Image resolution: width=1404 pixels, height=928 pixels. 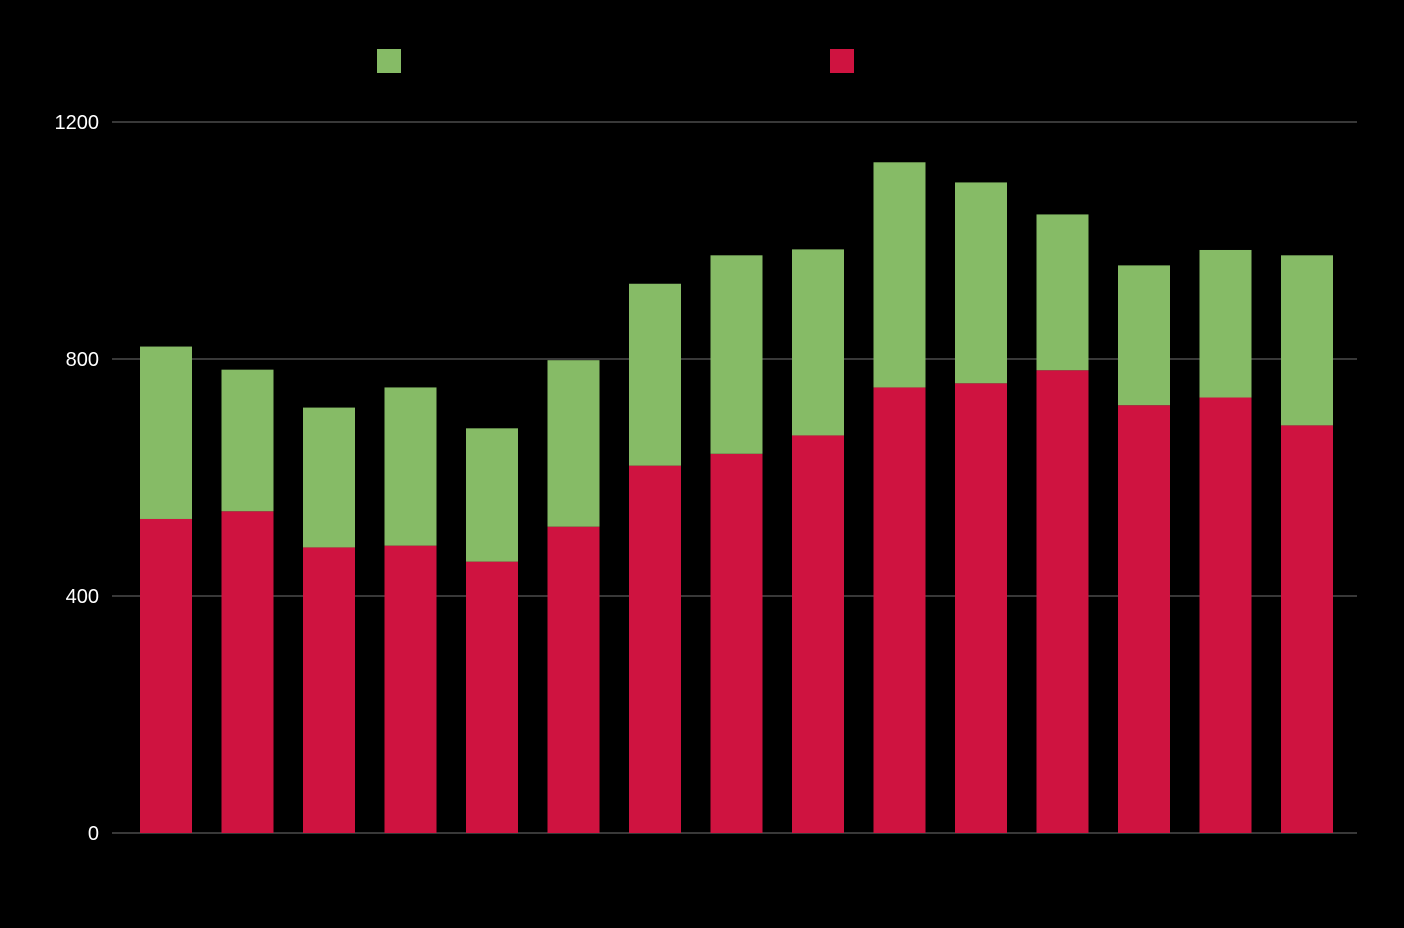 What do you see at coordinates (77, 123) in the screenshot?
I see `y-tick-label-1200: 1200` at bounding box center [77, 123].